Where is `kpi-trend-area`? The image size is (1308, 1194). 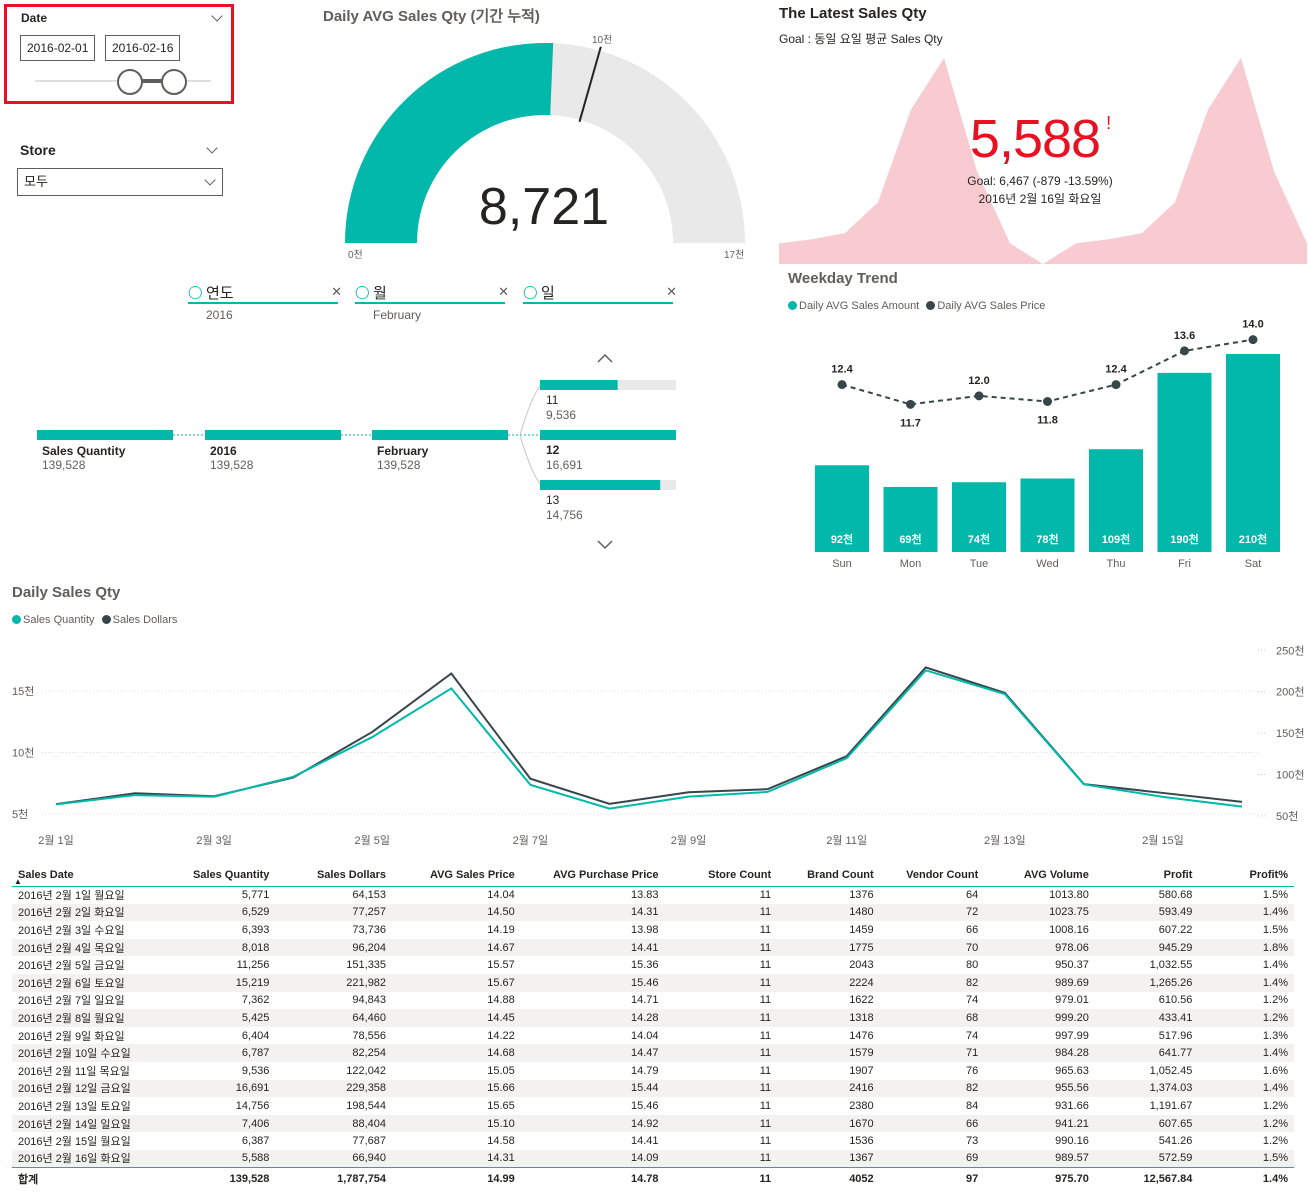
kpi-trend-area is located at coordinates (1043, 161).